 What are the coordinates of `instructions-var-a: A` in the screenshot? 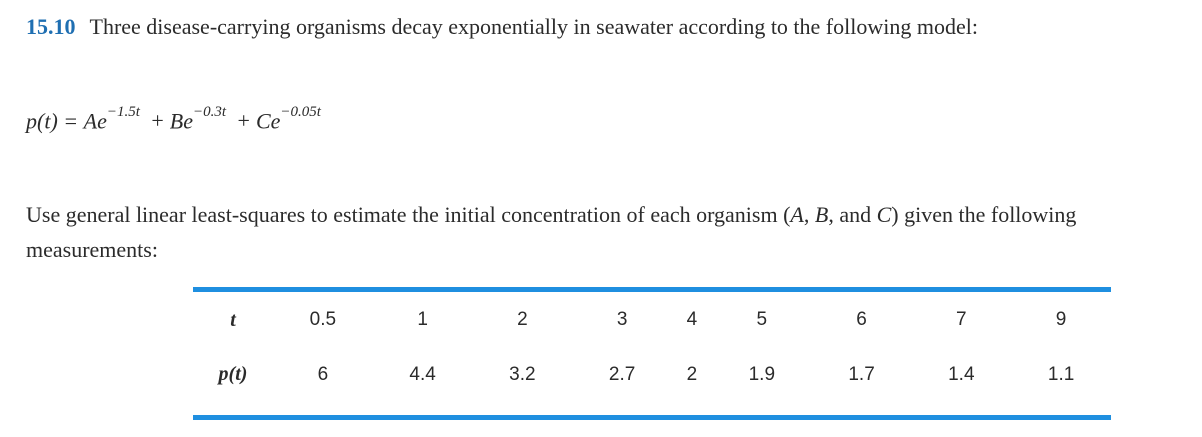 It's located at (797, 214).